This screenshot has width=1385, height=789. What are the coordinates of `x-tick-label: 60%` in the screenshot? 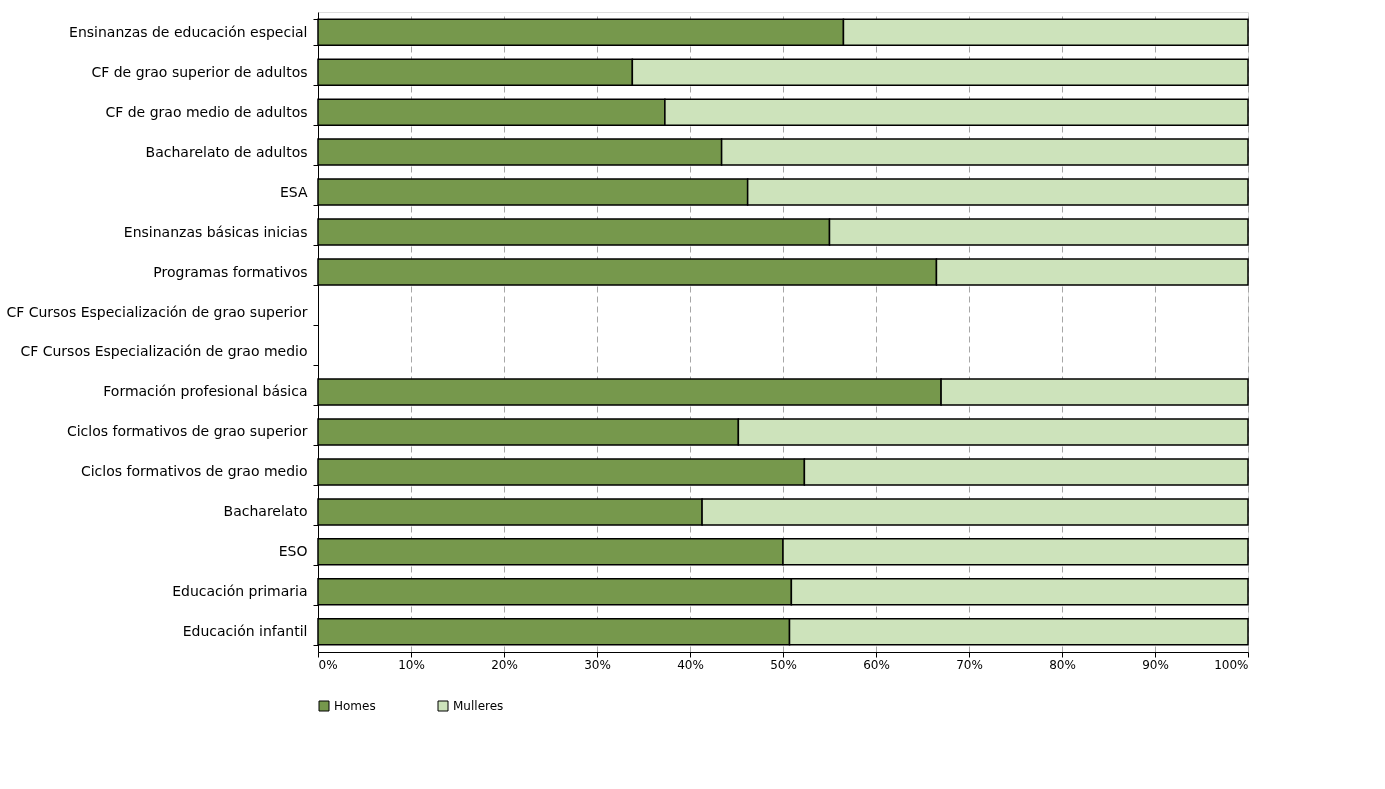 It's located at (876, 664).